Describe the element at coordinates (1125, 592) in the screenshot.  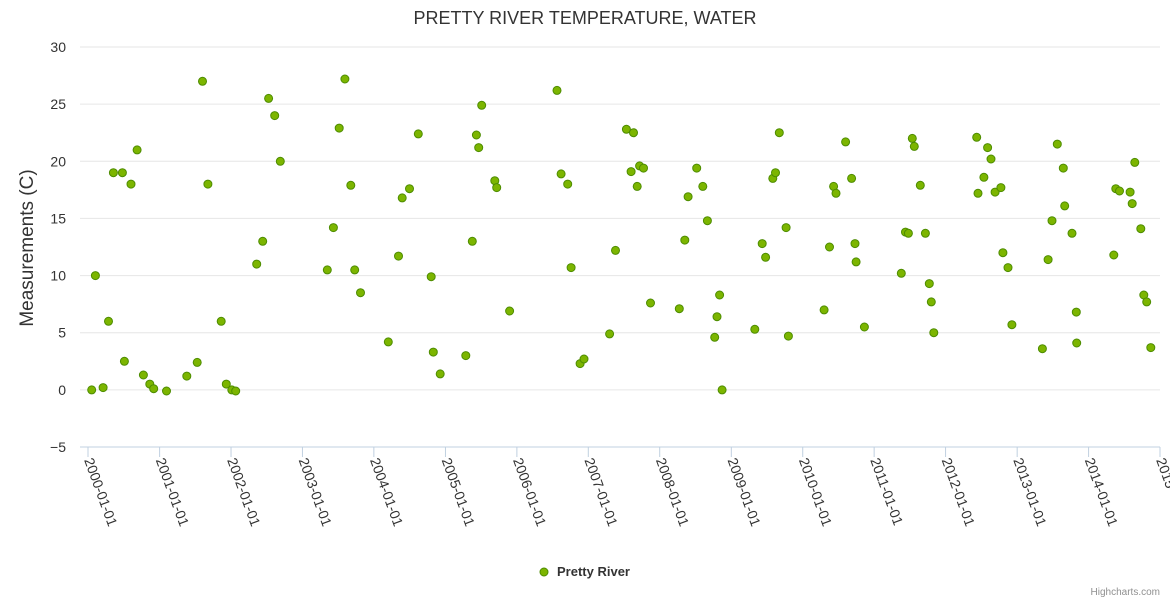
I see `credits-link: Highcharts.com` at that location.